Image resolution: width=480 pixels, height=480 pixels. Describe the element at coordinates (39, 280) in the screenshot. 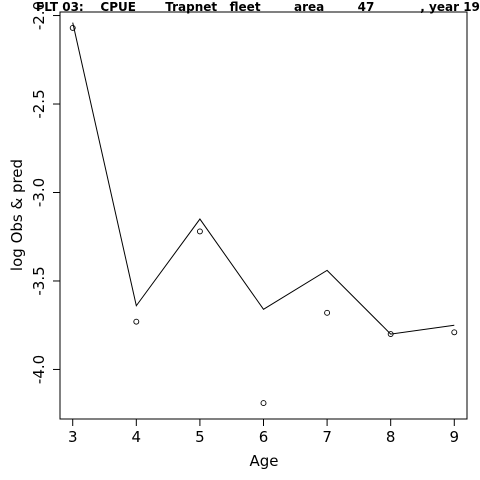

I see `y-tick-label: -3.5` at that location.